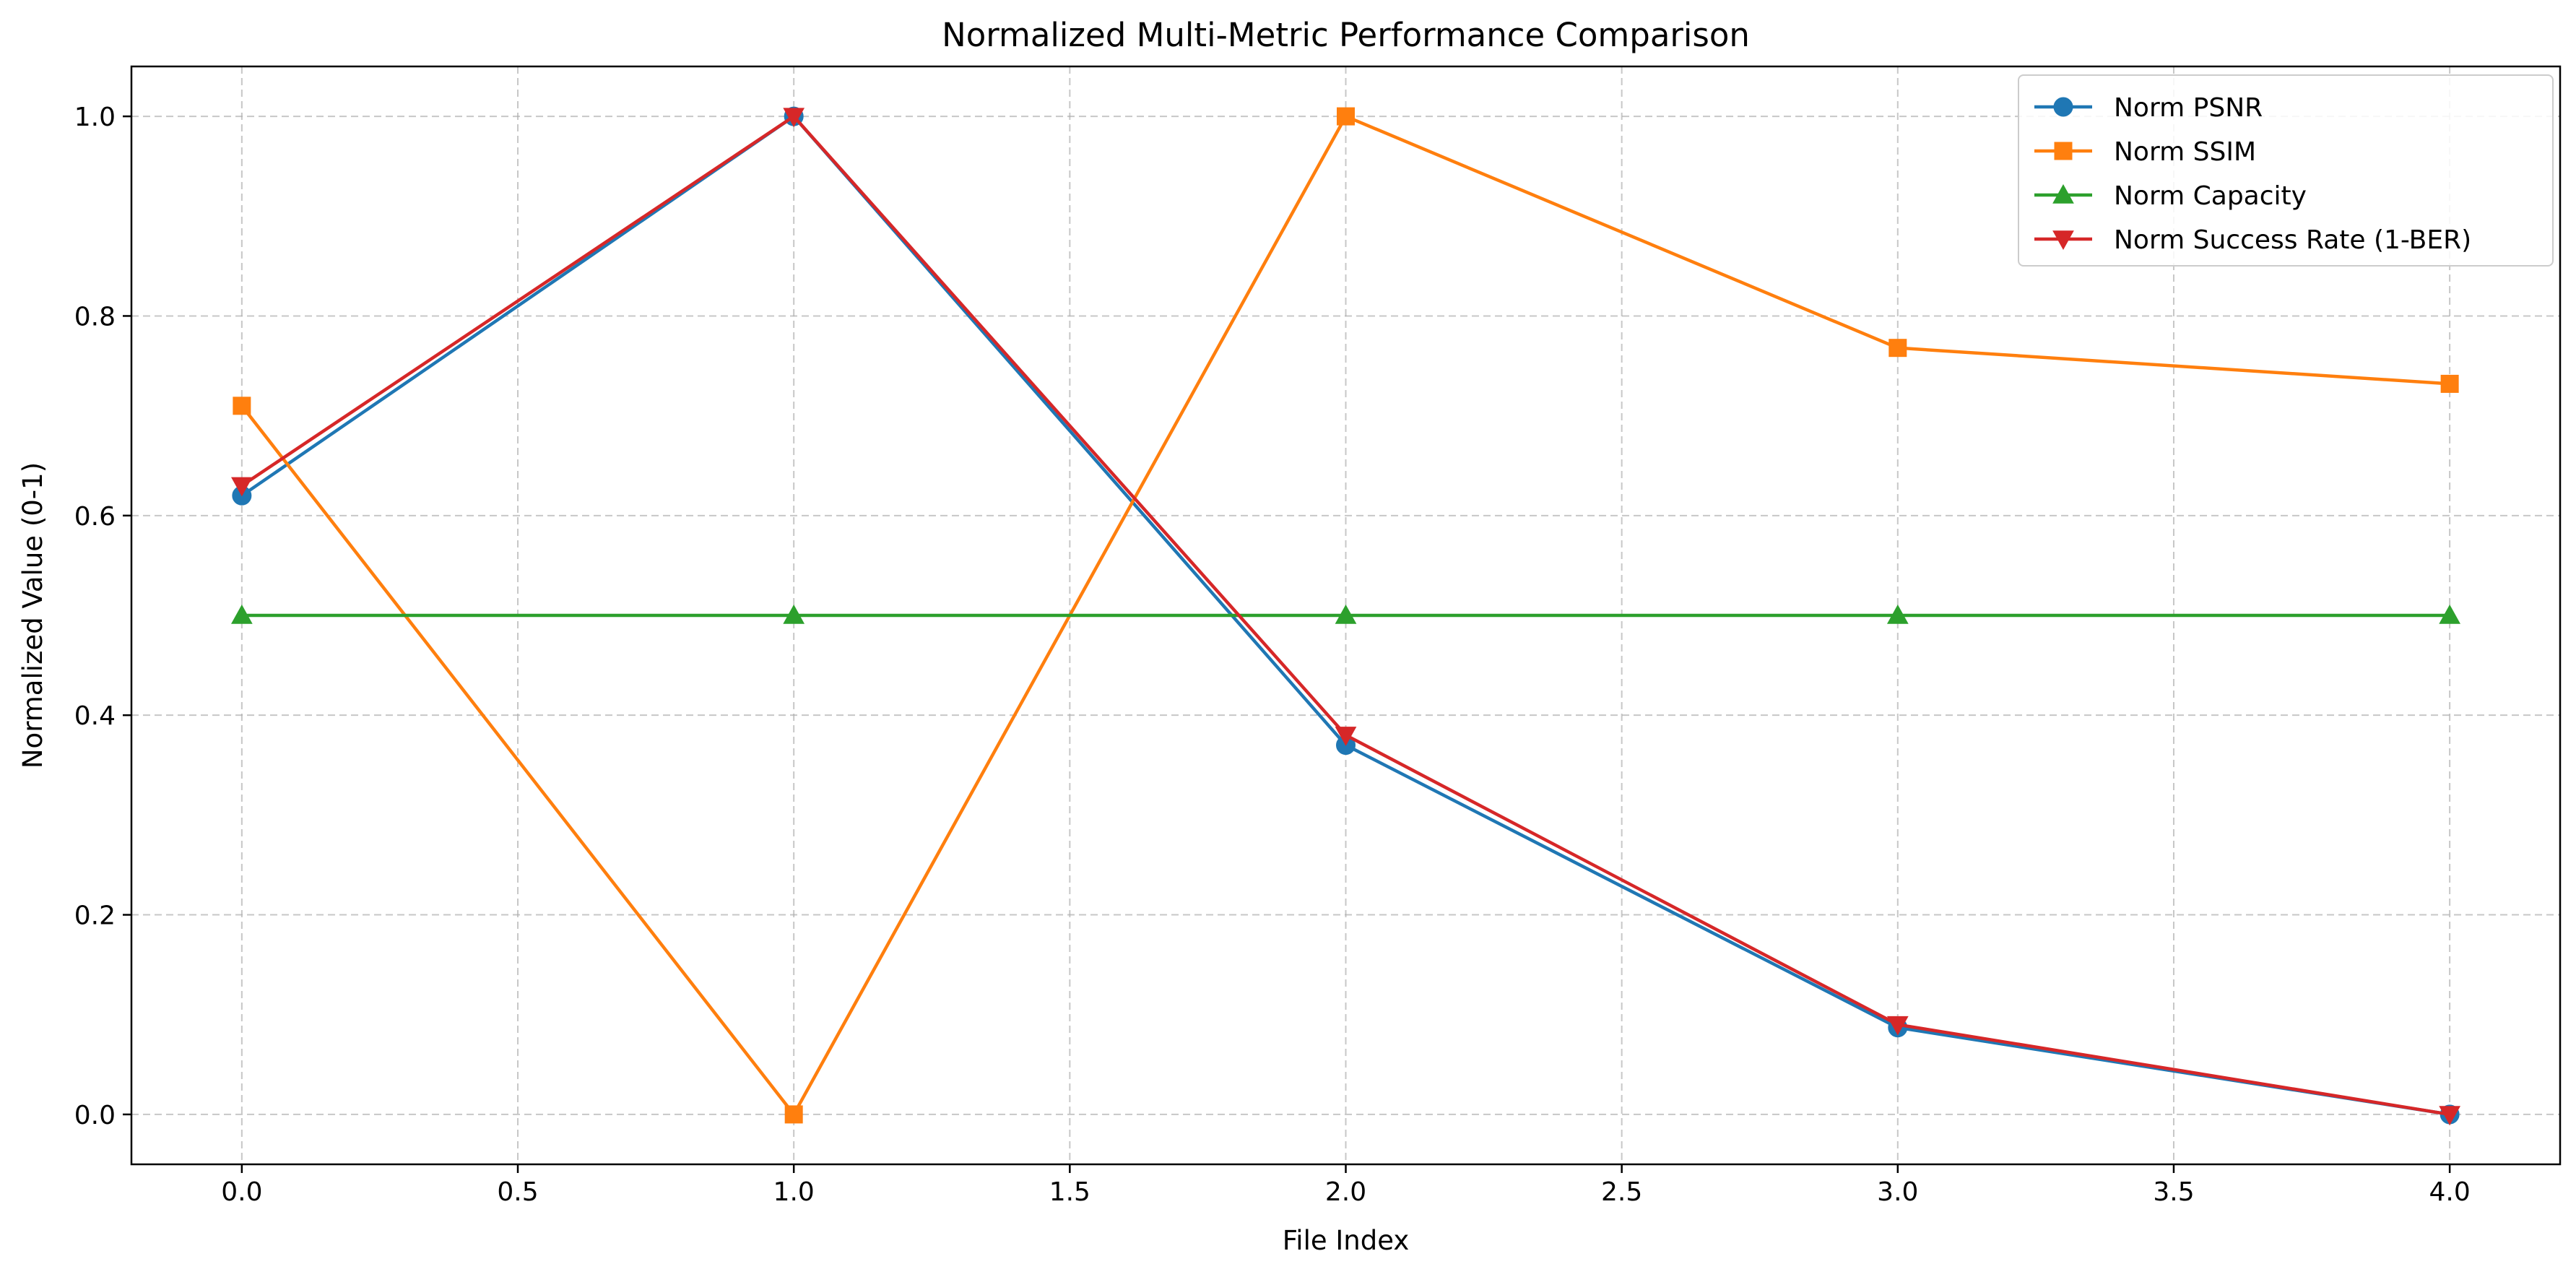  What do you see at coordinates (2173, 1192) in the screenshot?
I see `x-tick-label: 3.5` at bounding box center [2173, 1192].